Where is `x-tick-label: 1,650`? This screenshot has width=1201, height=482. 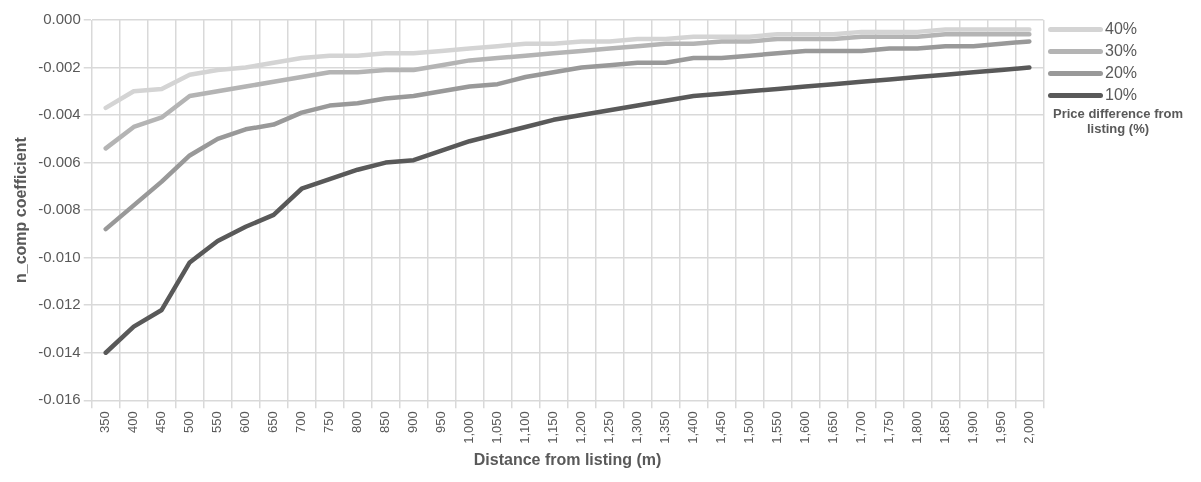
x-tick-label: 1,650 is located at coordinates (832, 427).